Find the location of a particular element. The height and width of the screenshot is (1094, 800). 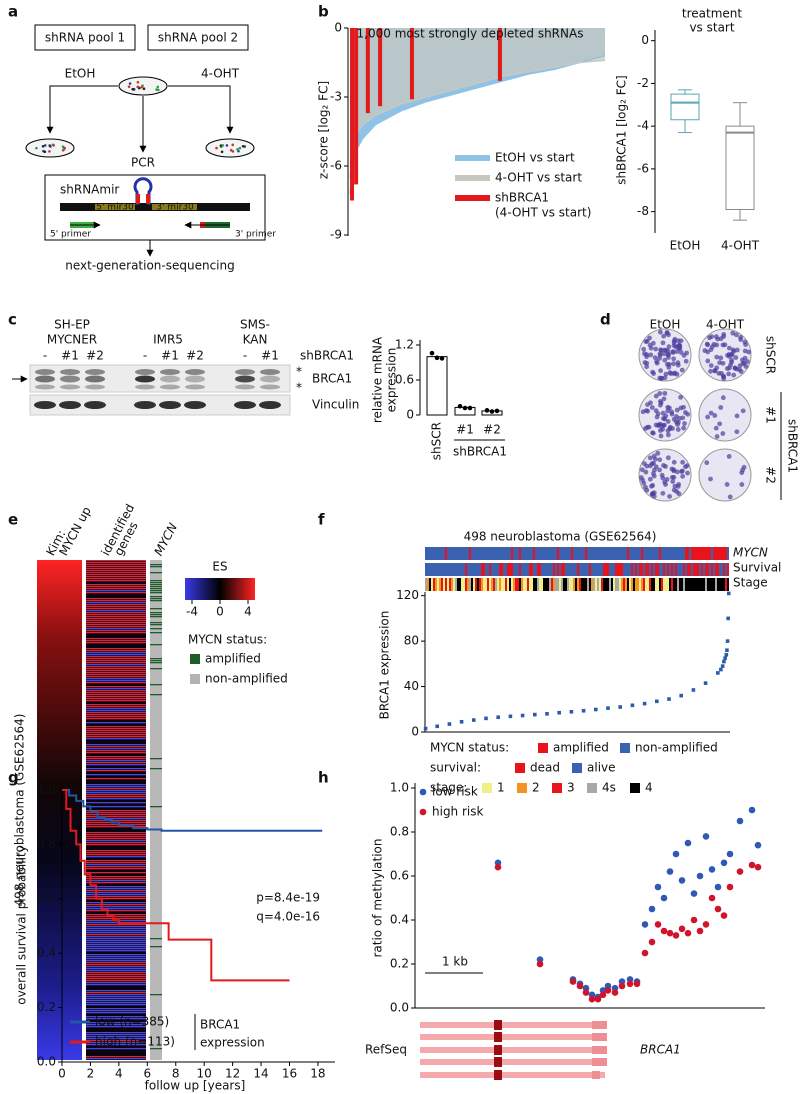

dish-cell is located at coordinates (138, 87).